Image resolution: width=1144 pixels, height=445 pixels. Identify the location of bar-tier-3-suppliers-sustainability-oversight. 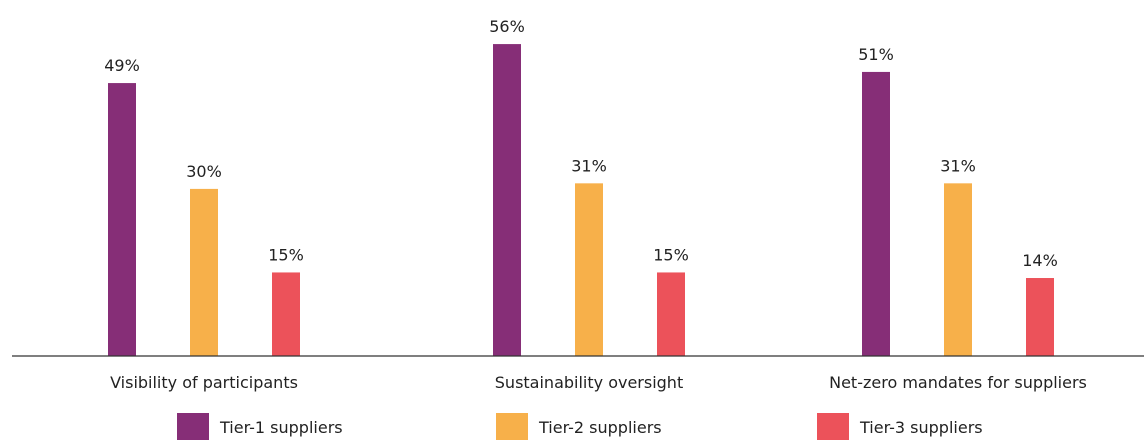
(671, 314).